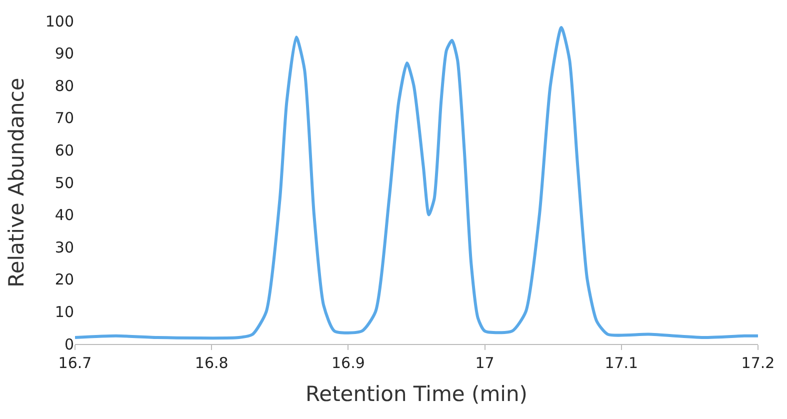  I want to click on x-tick-label: 17.1, so click(621, 363).